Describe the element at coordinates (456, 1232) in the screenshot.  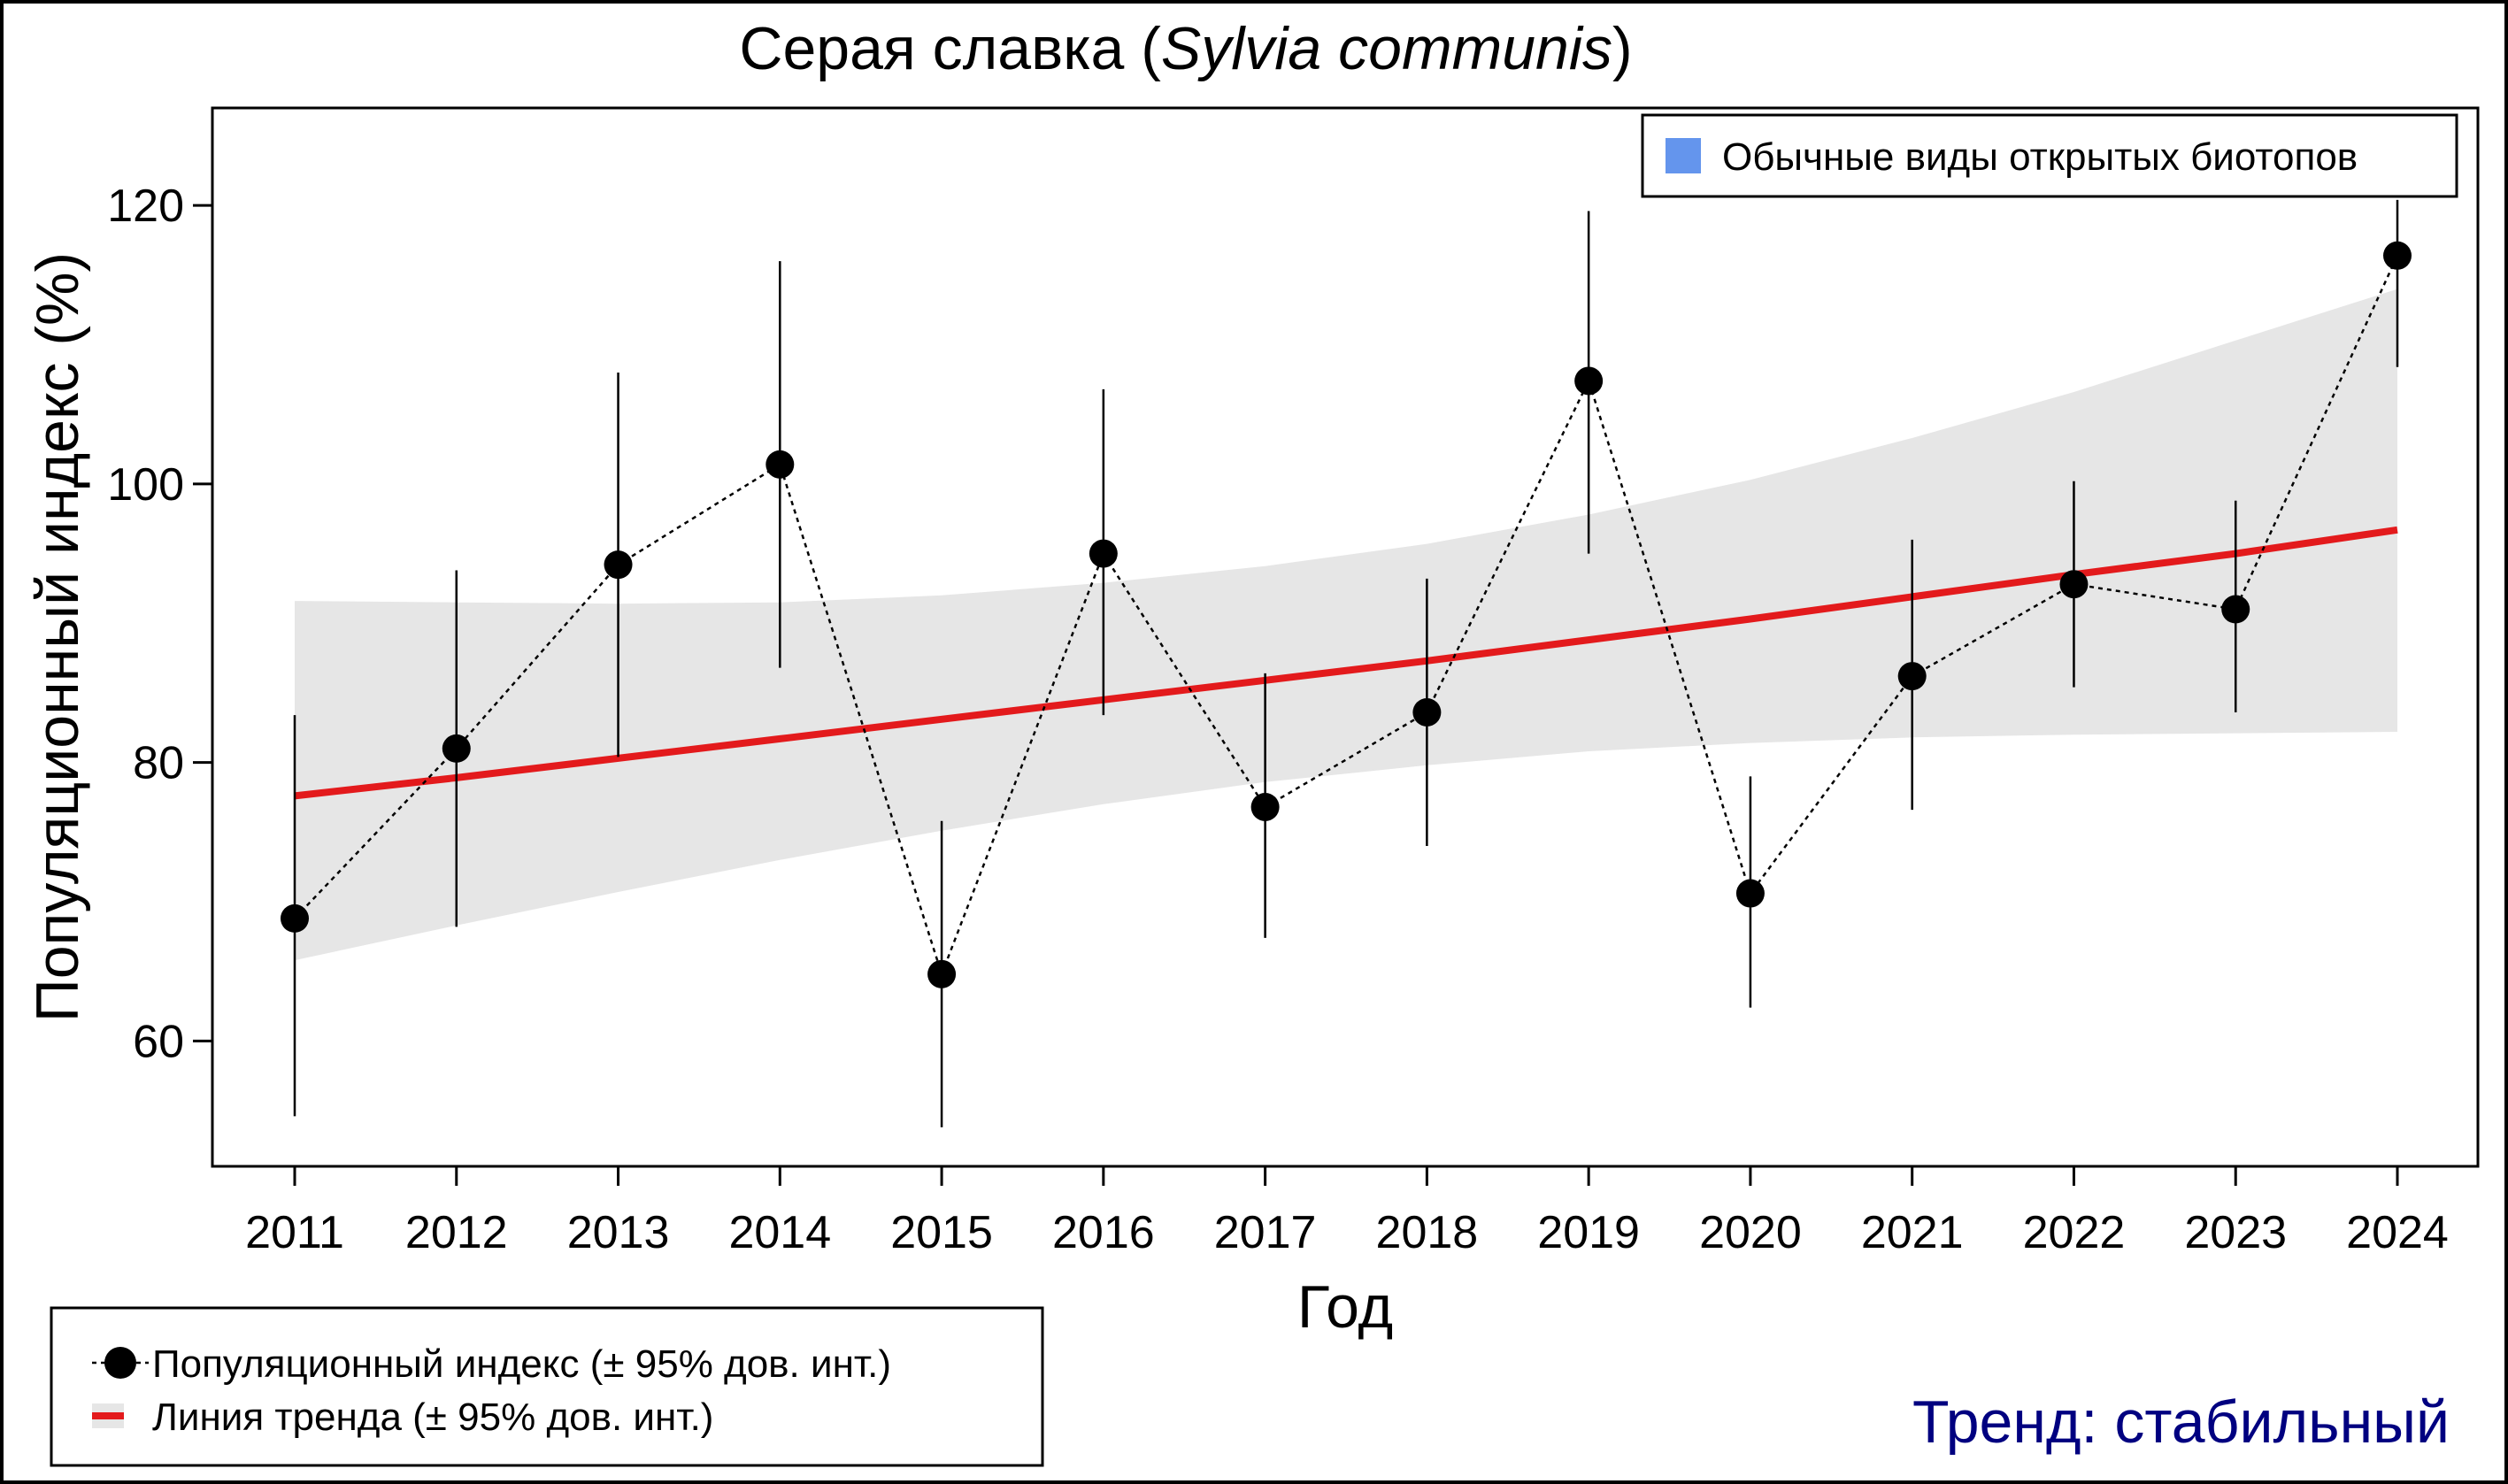
I see `x-tick-label-2012: 2012` at that location.